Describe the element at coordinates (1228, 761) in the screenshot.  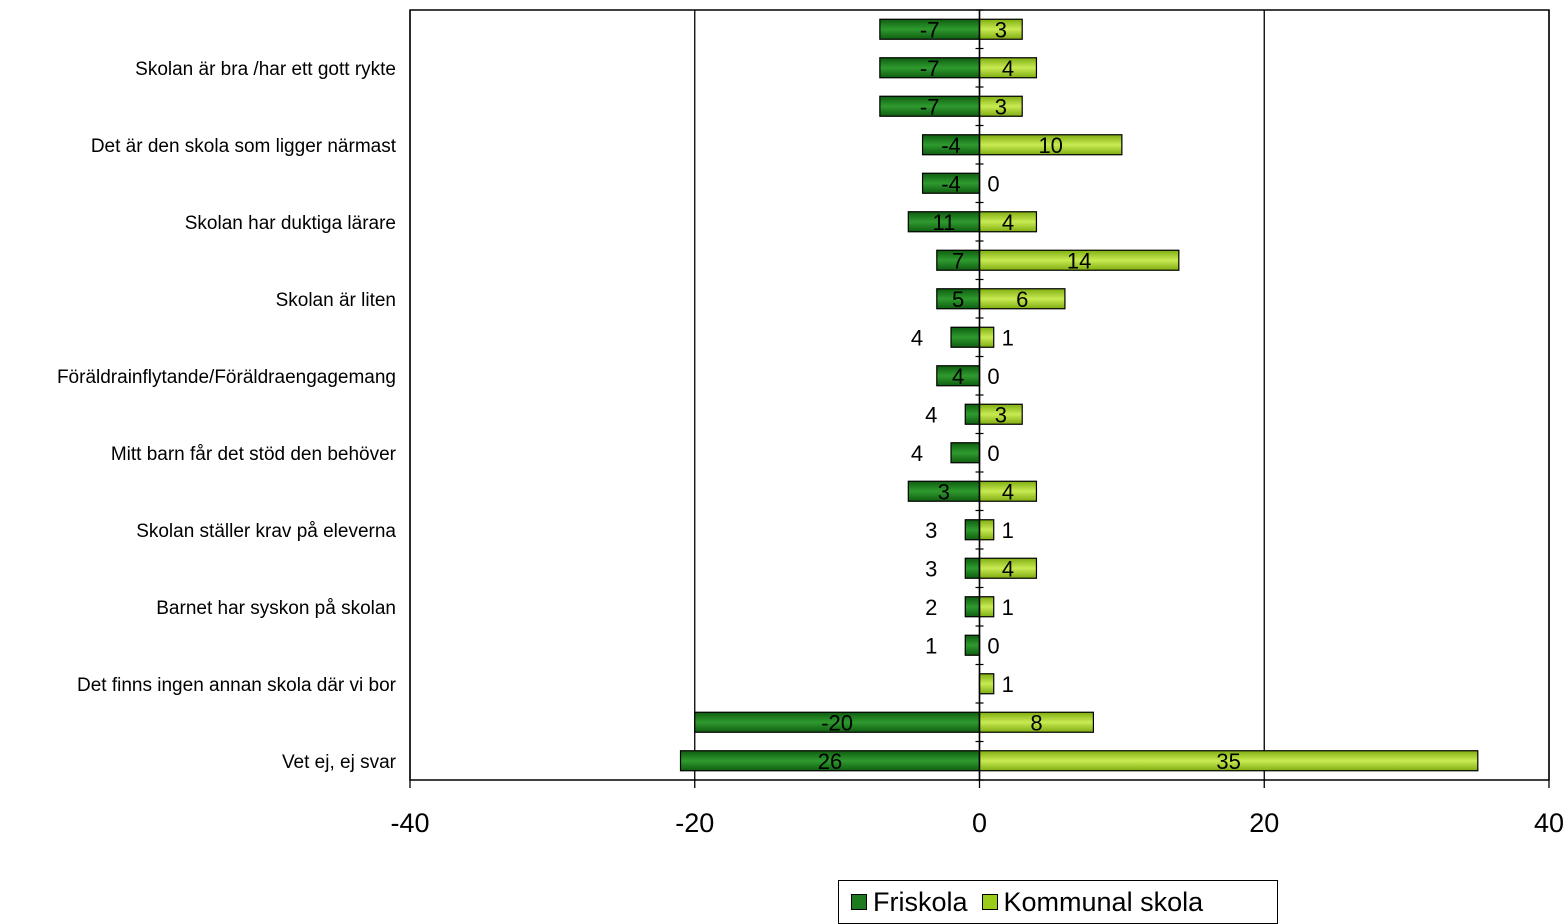
I see `data-label-kommunal-19: 35` at that location.